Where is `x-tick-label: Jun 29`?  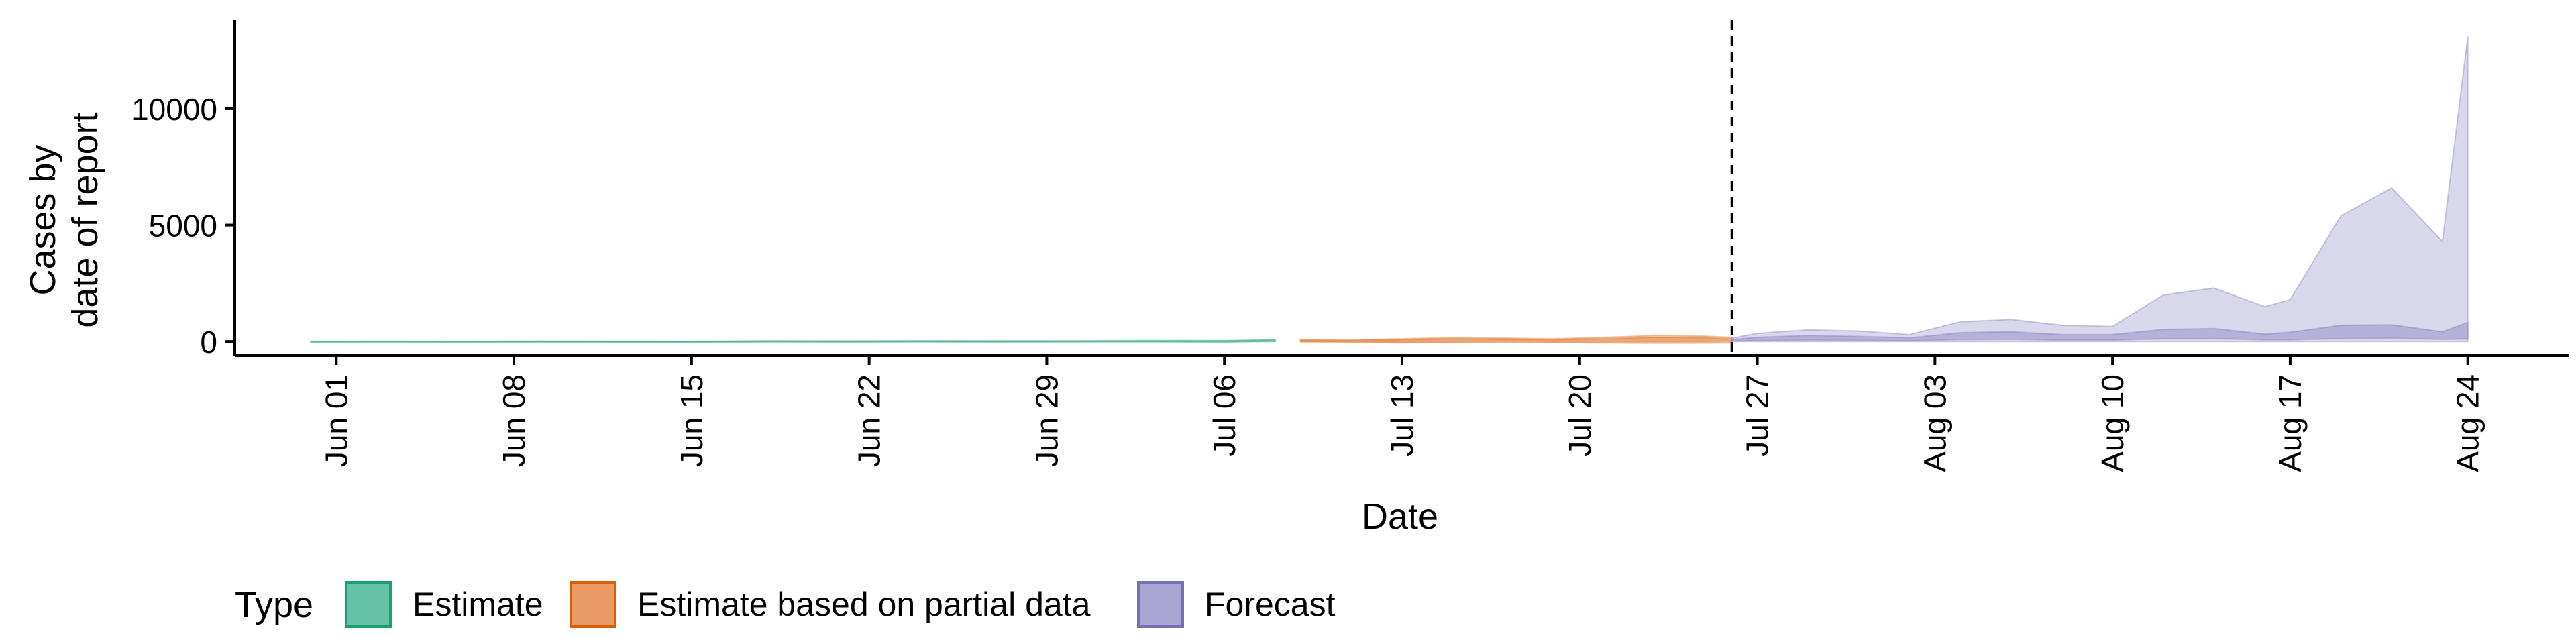
x-tick-label: Jun 29 is located at coordinates (1046, 420).